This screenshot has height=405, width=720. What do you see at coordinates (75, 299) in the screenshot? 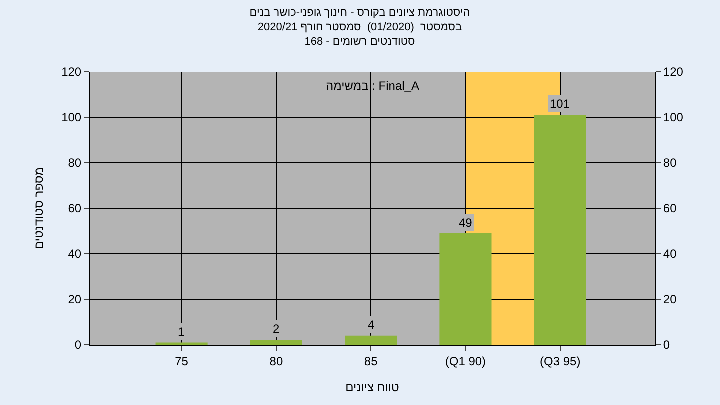
I see `y-tick-label: 20` at bounding box center [75, 299].